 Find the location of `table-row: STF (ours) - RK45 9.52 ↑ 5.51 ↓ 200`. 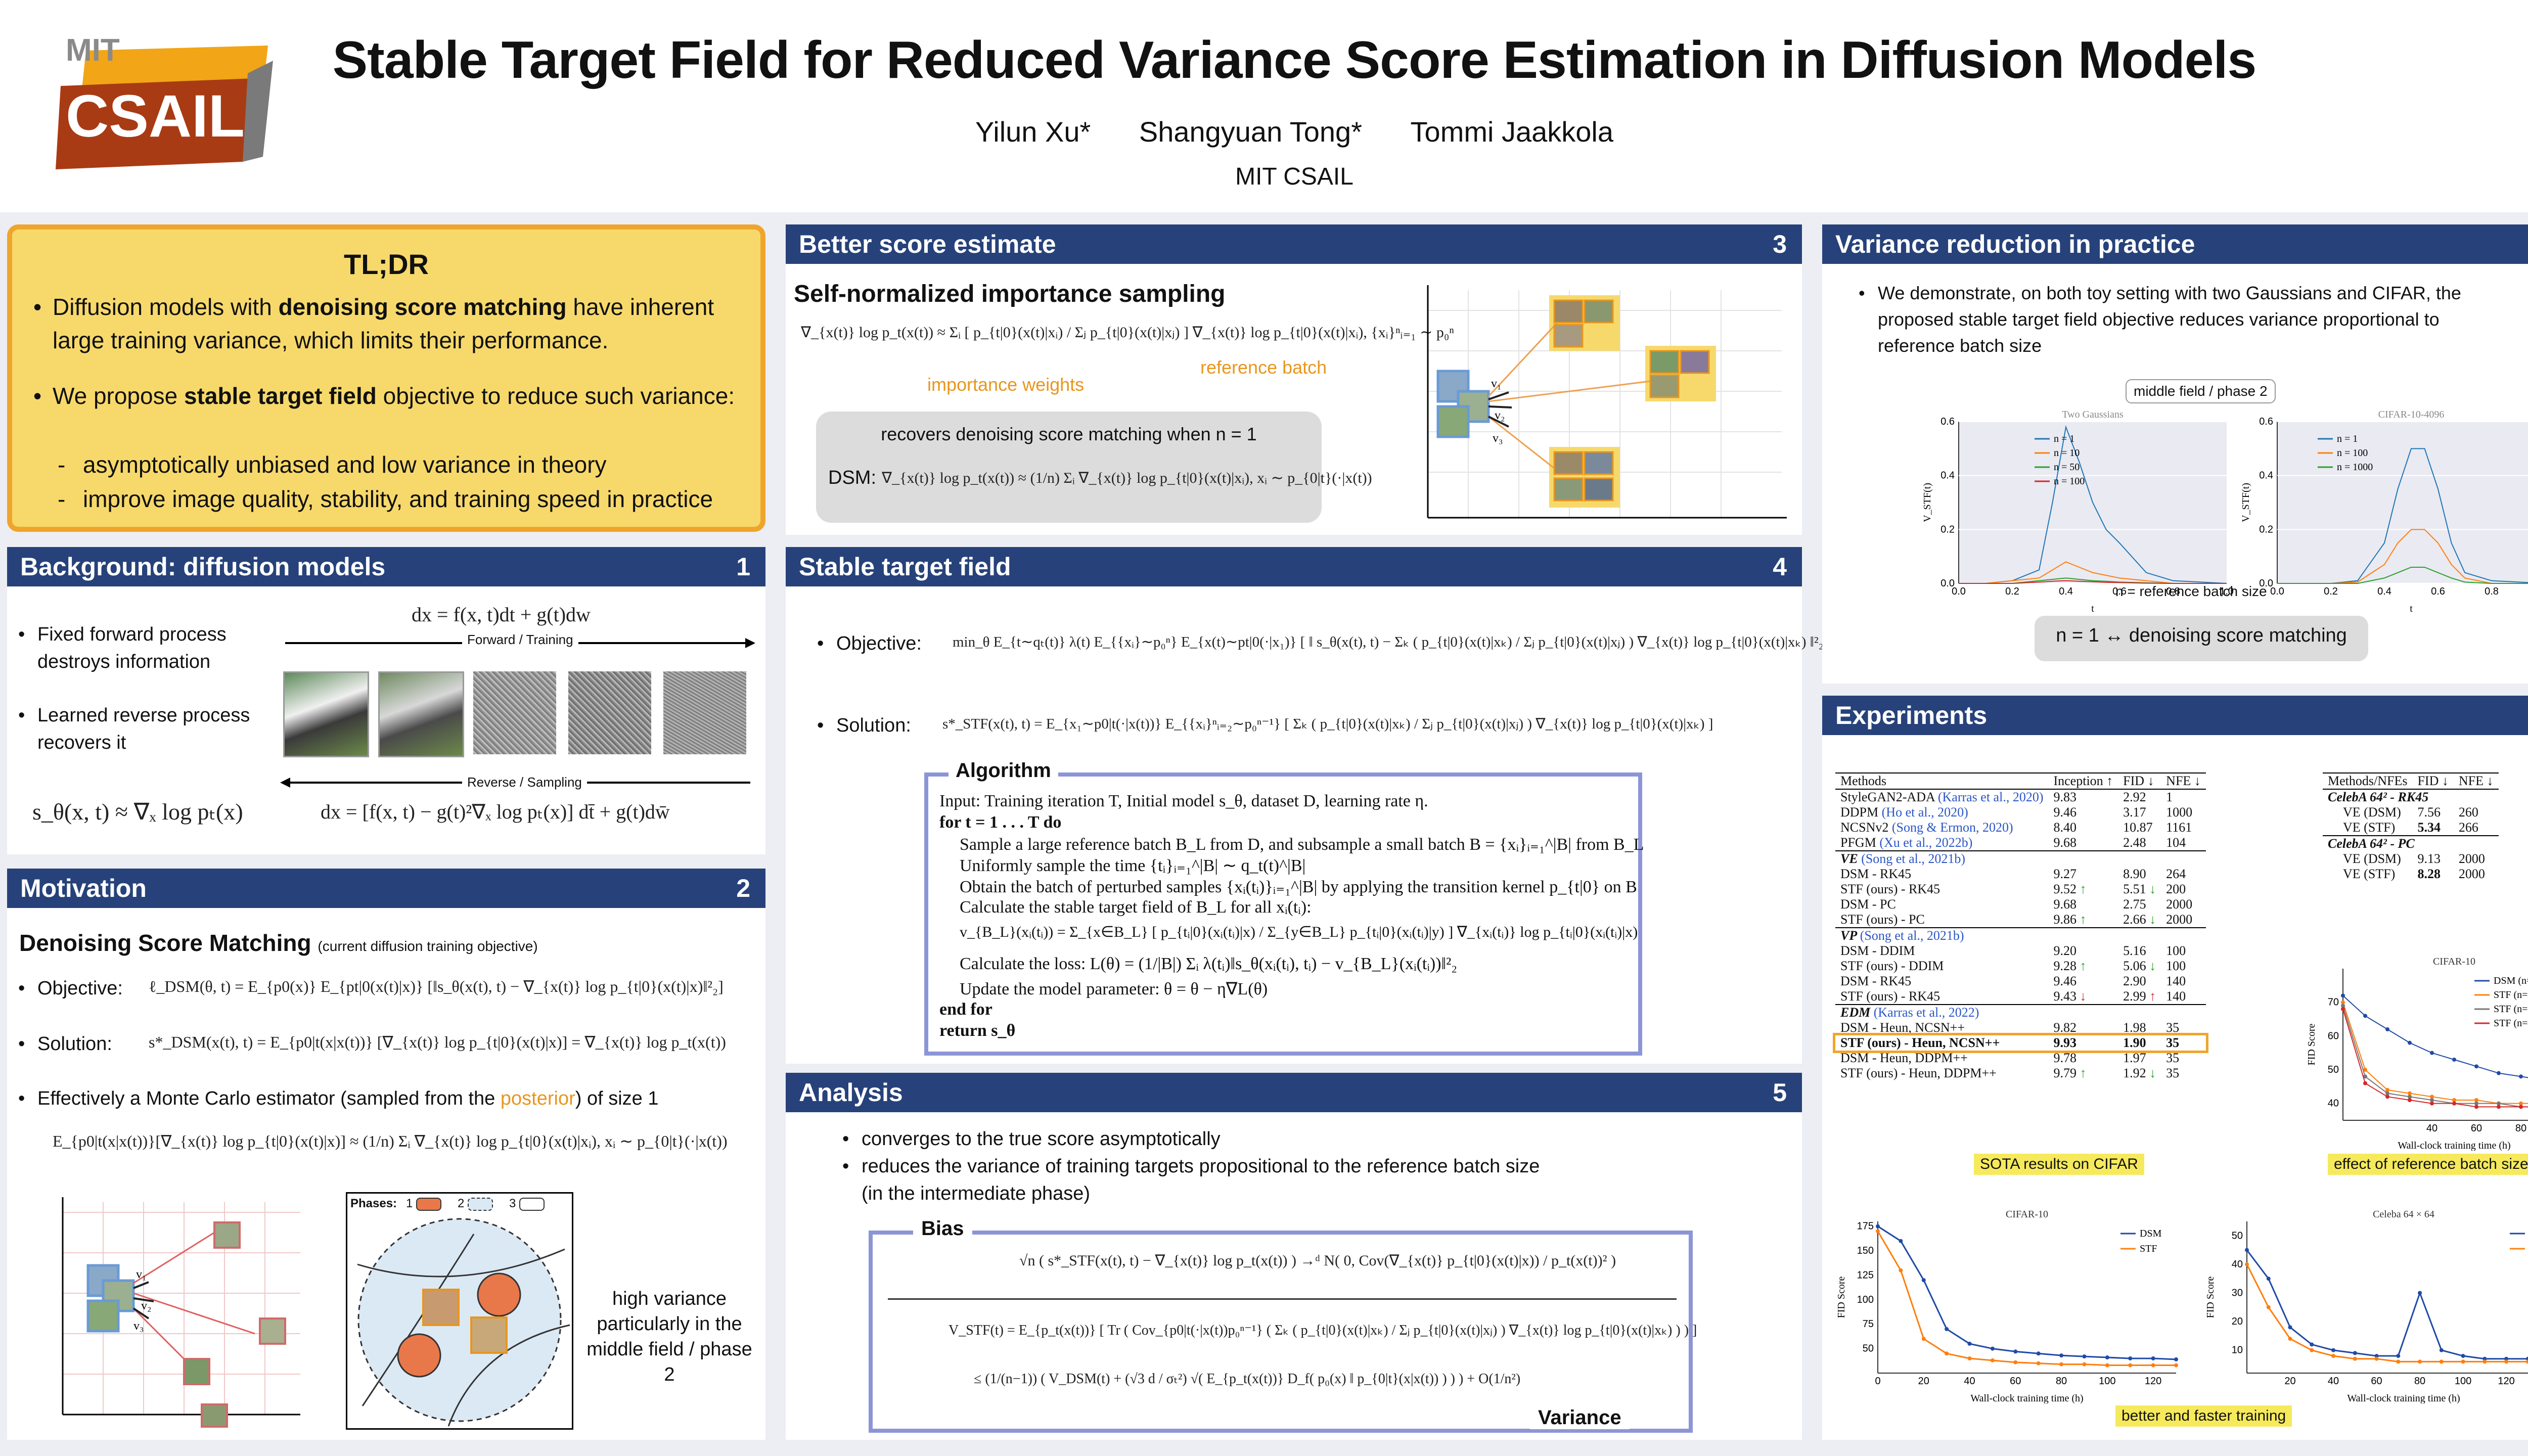

table-row: STF (ours) - RK45 9.52 ↑ 5.51 ↓ 200 is located at coordinates (2021, 889).